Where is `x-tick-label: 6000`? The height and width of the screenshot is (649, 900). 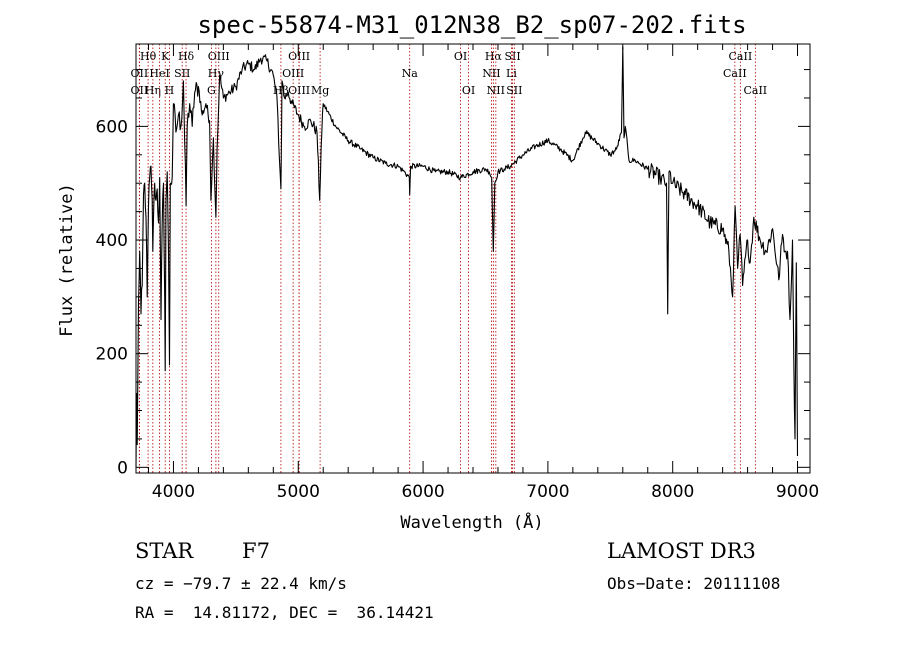
x-tick-label: 6000 is located at coordinates (422, 492).